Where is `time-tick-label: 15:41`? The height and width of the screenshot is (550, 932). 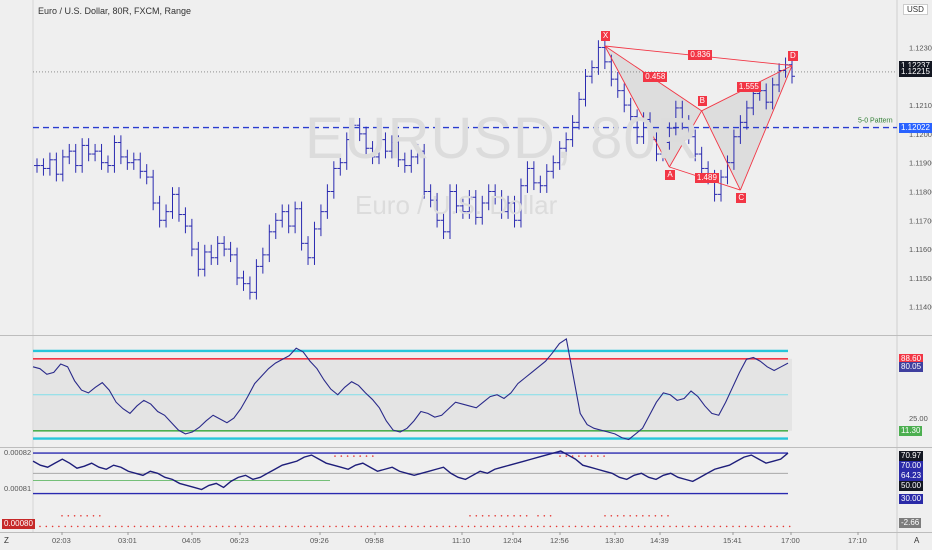
time-tick-label: 15:41 is located at coordinates (732, 540).